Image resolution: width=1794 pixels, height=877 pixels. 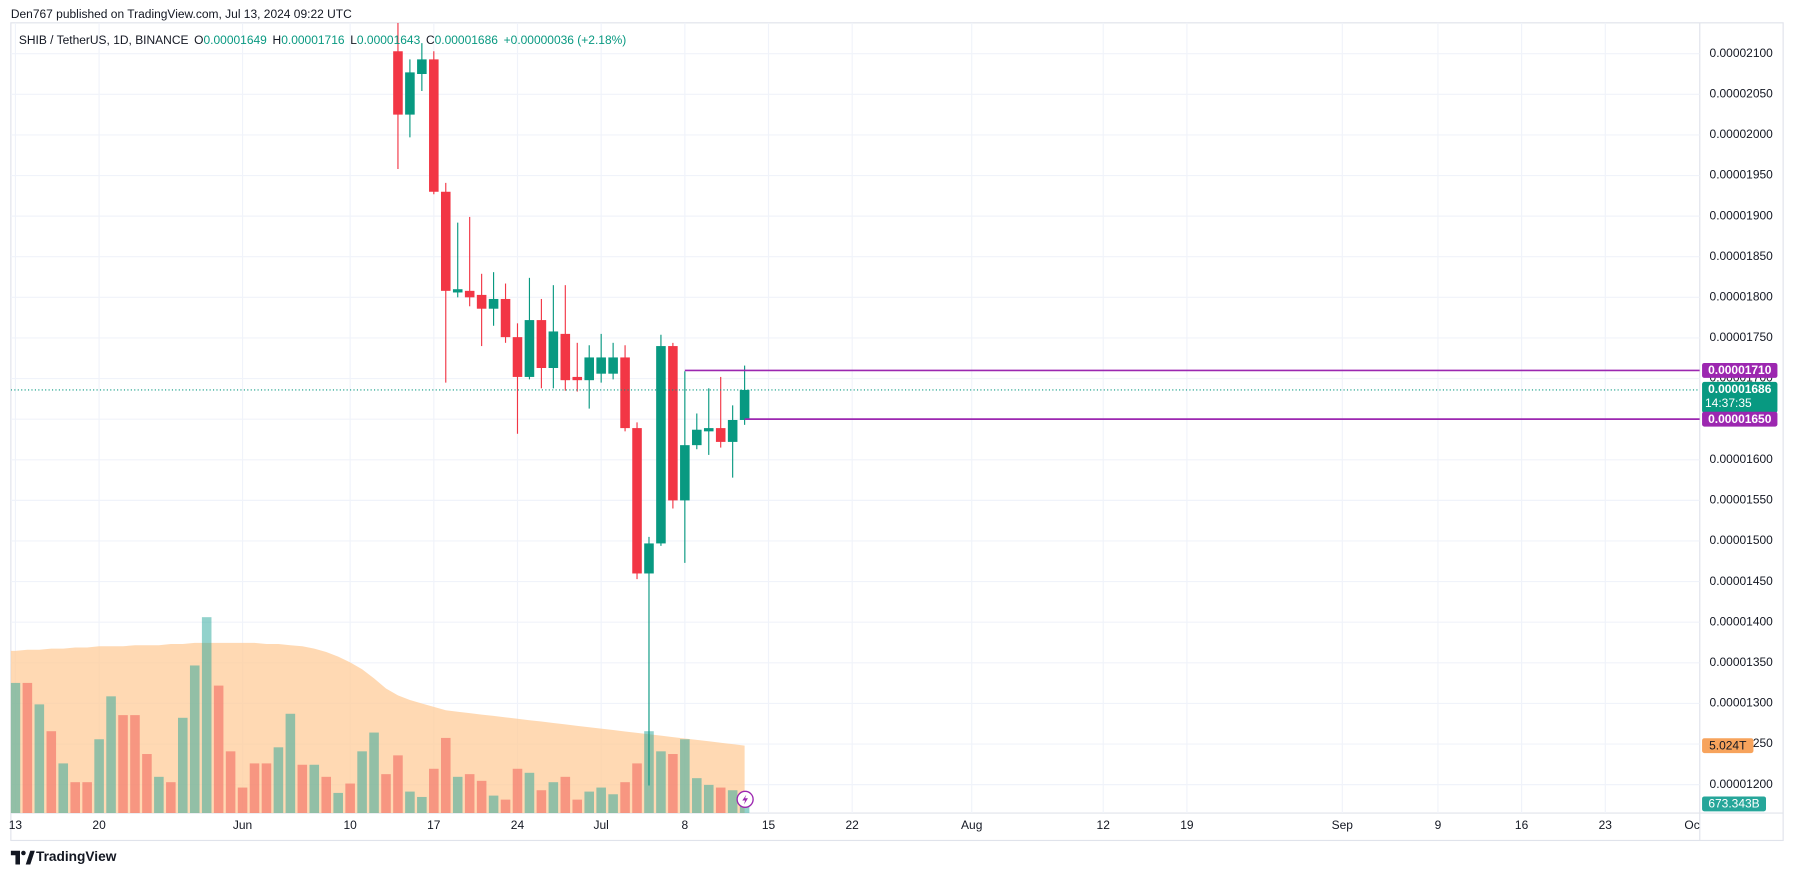 I want to click on y-tick-label: 0.00001350, so click(x=1742, y=662).